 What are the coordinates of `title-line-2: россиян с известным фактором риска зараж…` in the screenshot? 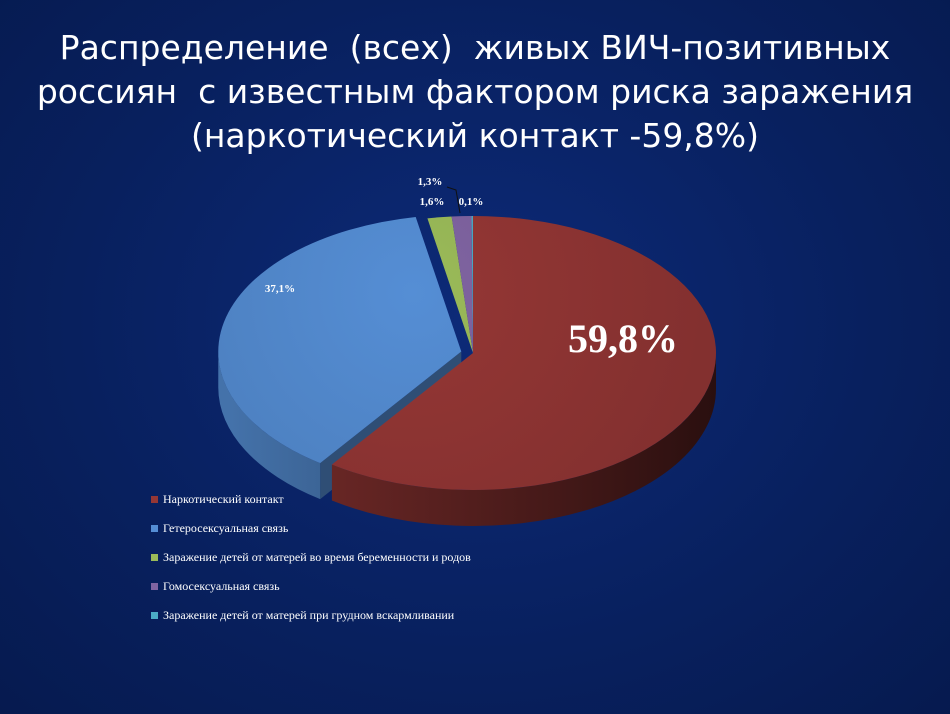 It's located at (475, 91).